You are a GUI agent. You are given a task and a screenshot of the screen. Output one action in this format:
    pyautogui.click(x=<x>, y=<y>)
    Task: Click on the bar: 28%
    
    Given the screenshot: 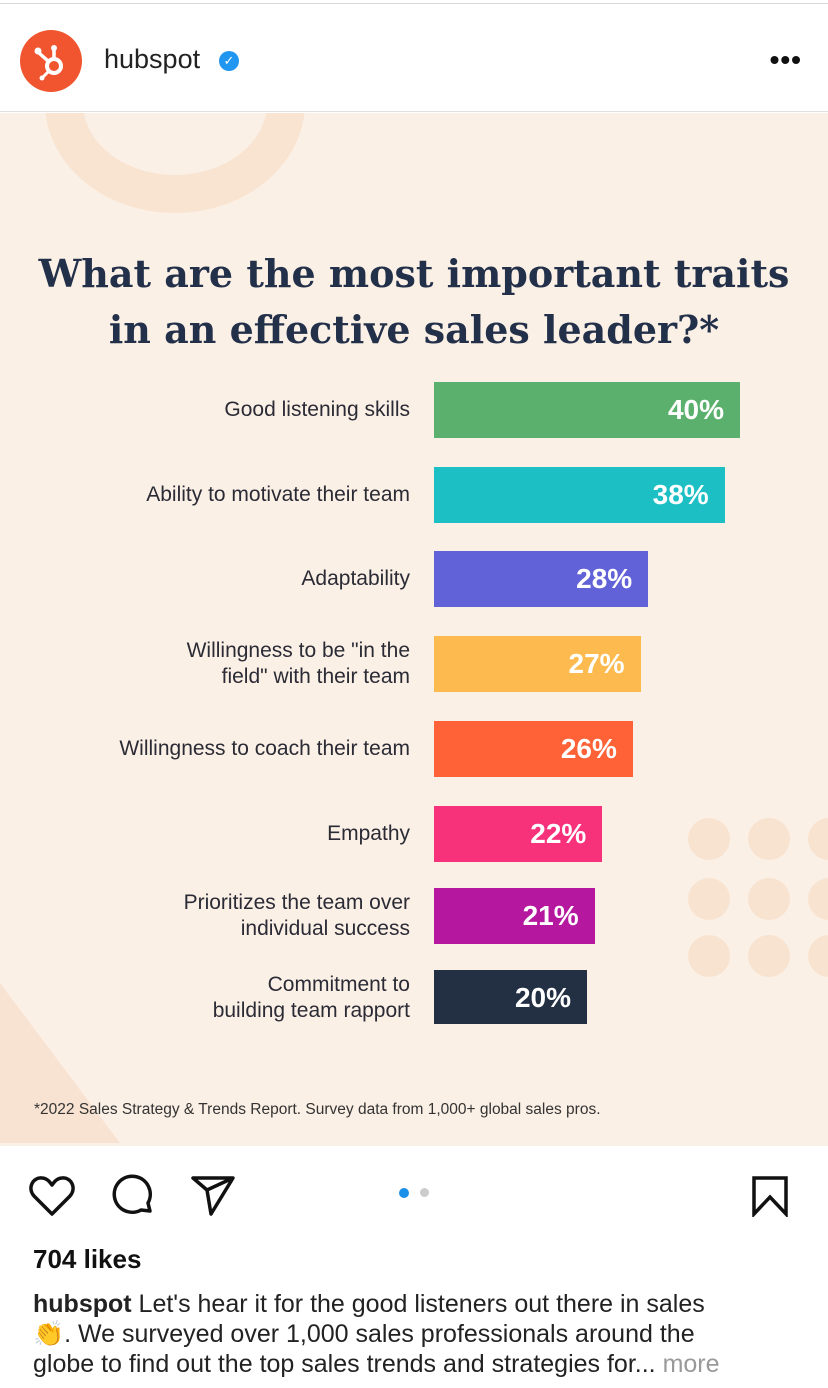 What is the action you would take?
    pyautogui.click(x=541, y=579)
    